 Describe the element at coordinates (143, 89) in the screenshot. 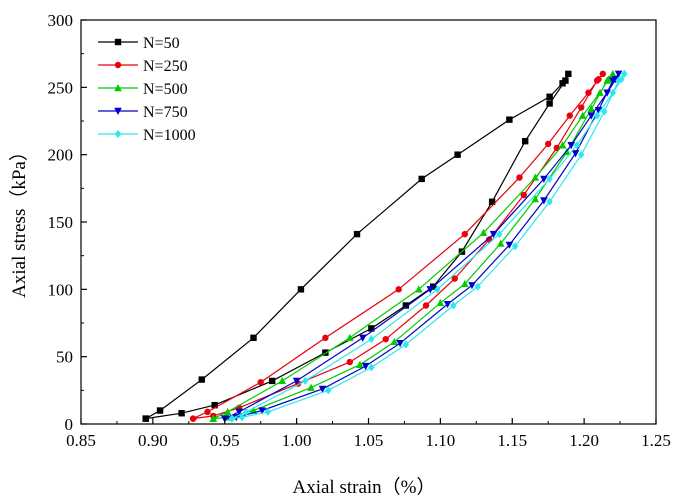

I see `legend-item: N=500` at that location.